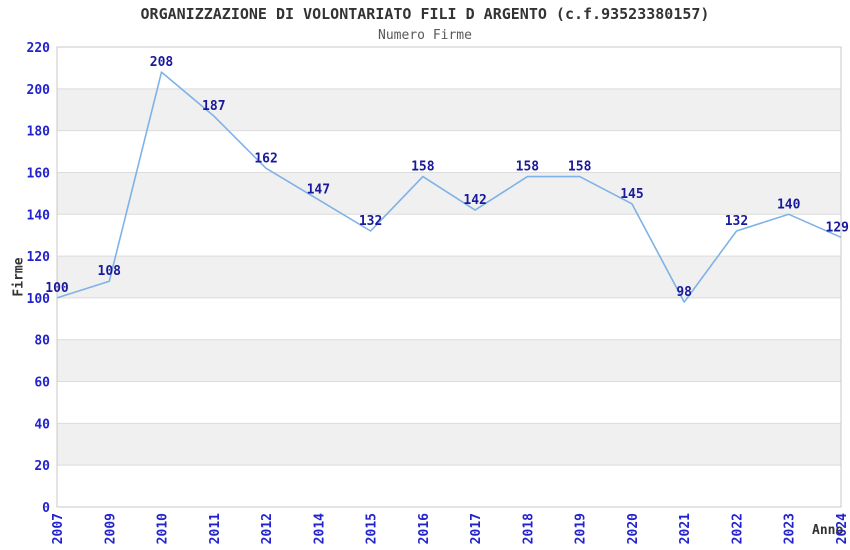 Image resolution: width=850 pixels, height=550 pixels. Describe the element at coordinates (110, 271) in the screenshot. I see `data-label: 108` at that location.